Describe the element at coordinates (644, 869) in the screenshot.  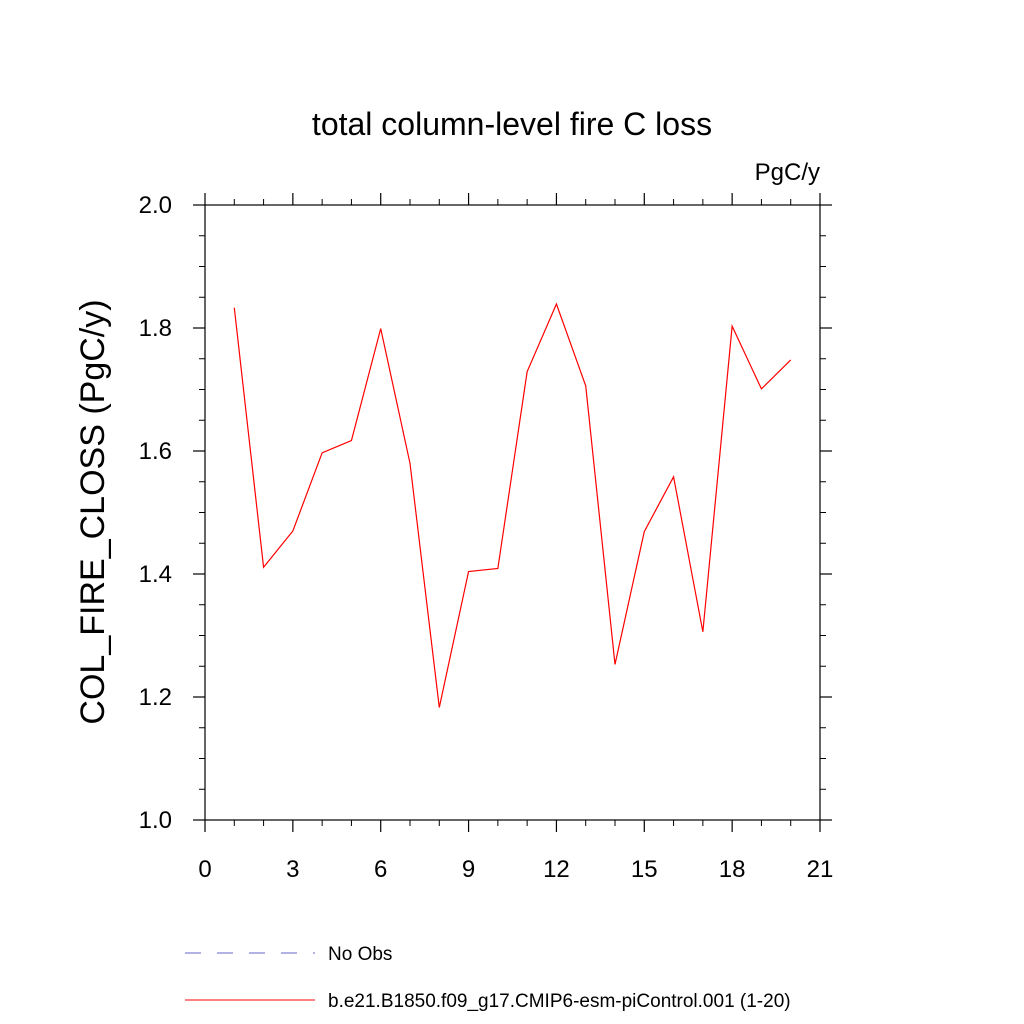
I see `x-tick-label: 15` at that location.